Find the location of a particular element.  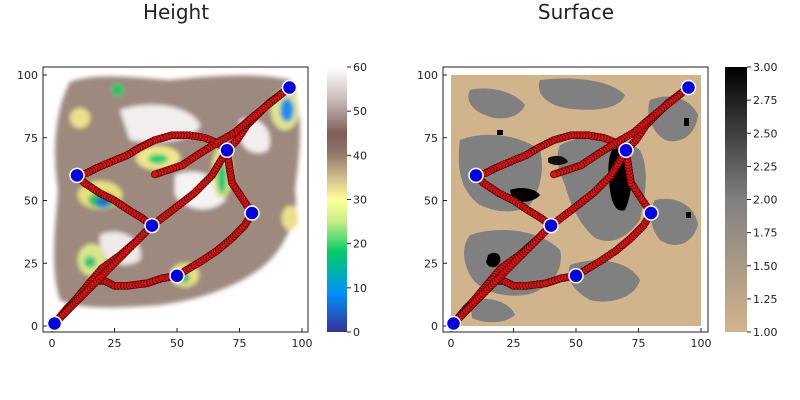

surface-colorbar-ticks: 1.00 1.25 1.50 1.75 2.00 2.25 2.50 2.75 3.00 is located at coordinates (762, 200).